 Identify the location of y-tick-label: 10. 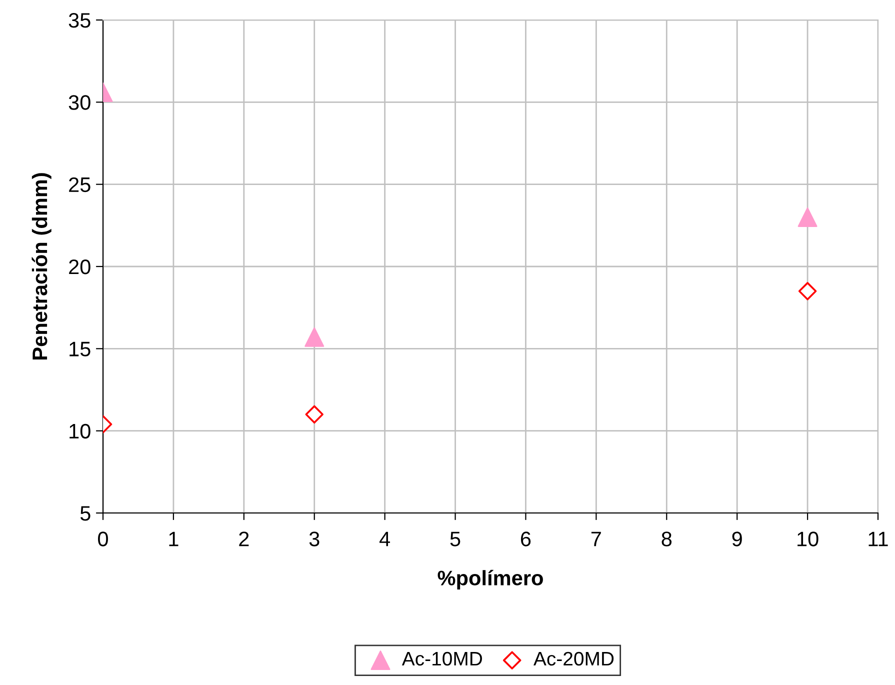
(80, 431).